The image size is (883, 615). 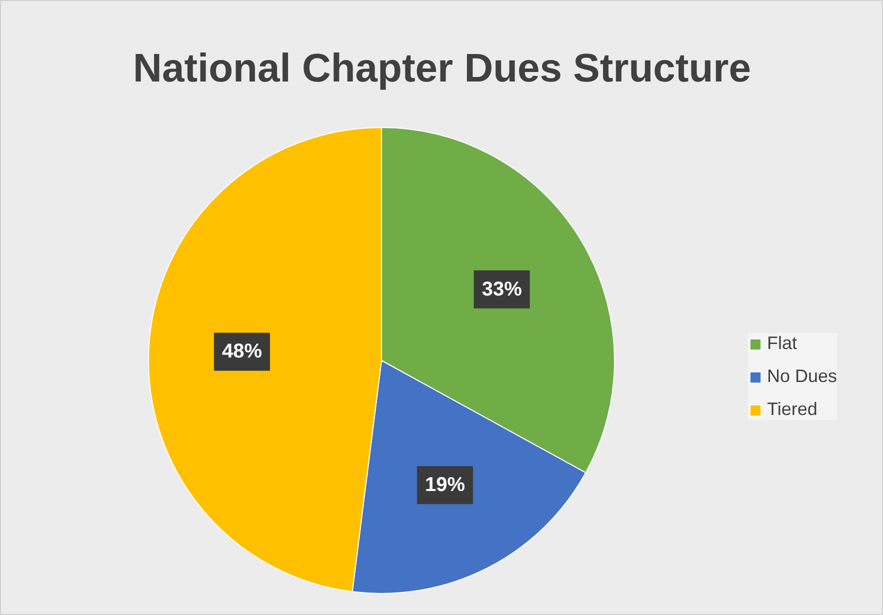 I want to click on chart-title: National Chapter Dues Structure, so click(x=442, y=68).